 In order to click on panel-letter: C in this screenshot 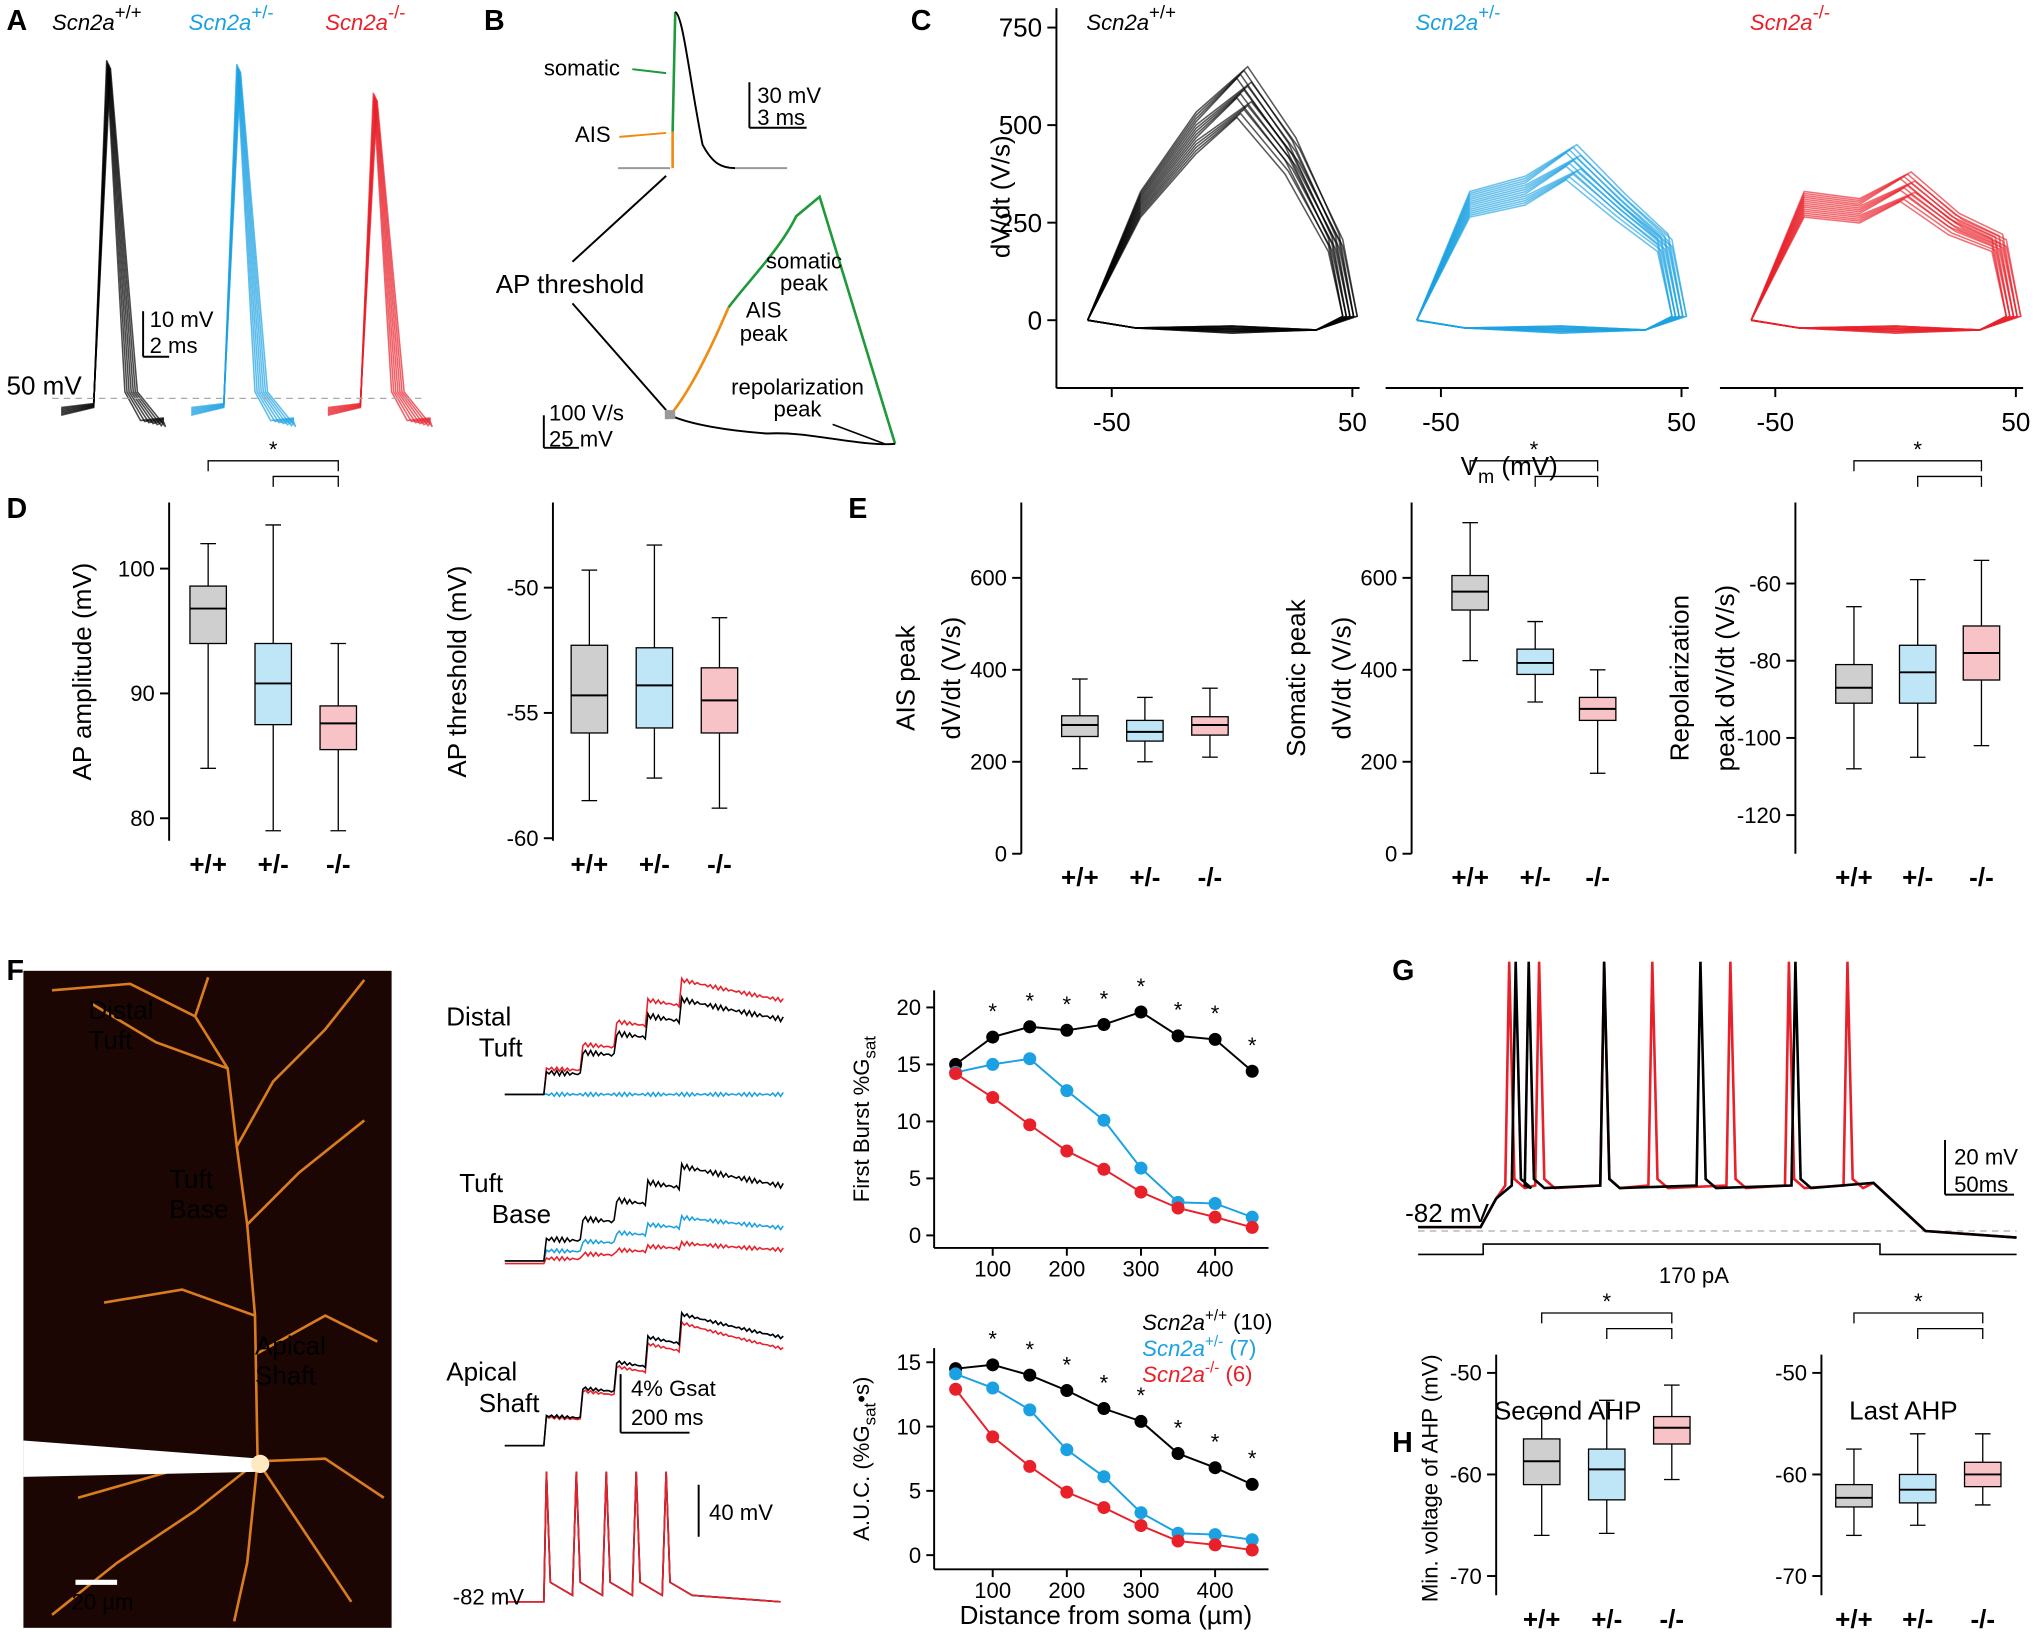, I will do `click(921, 21)`.